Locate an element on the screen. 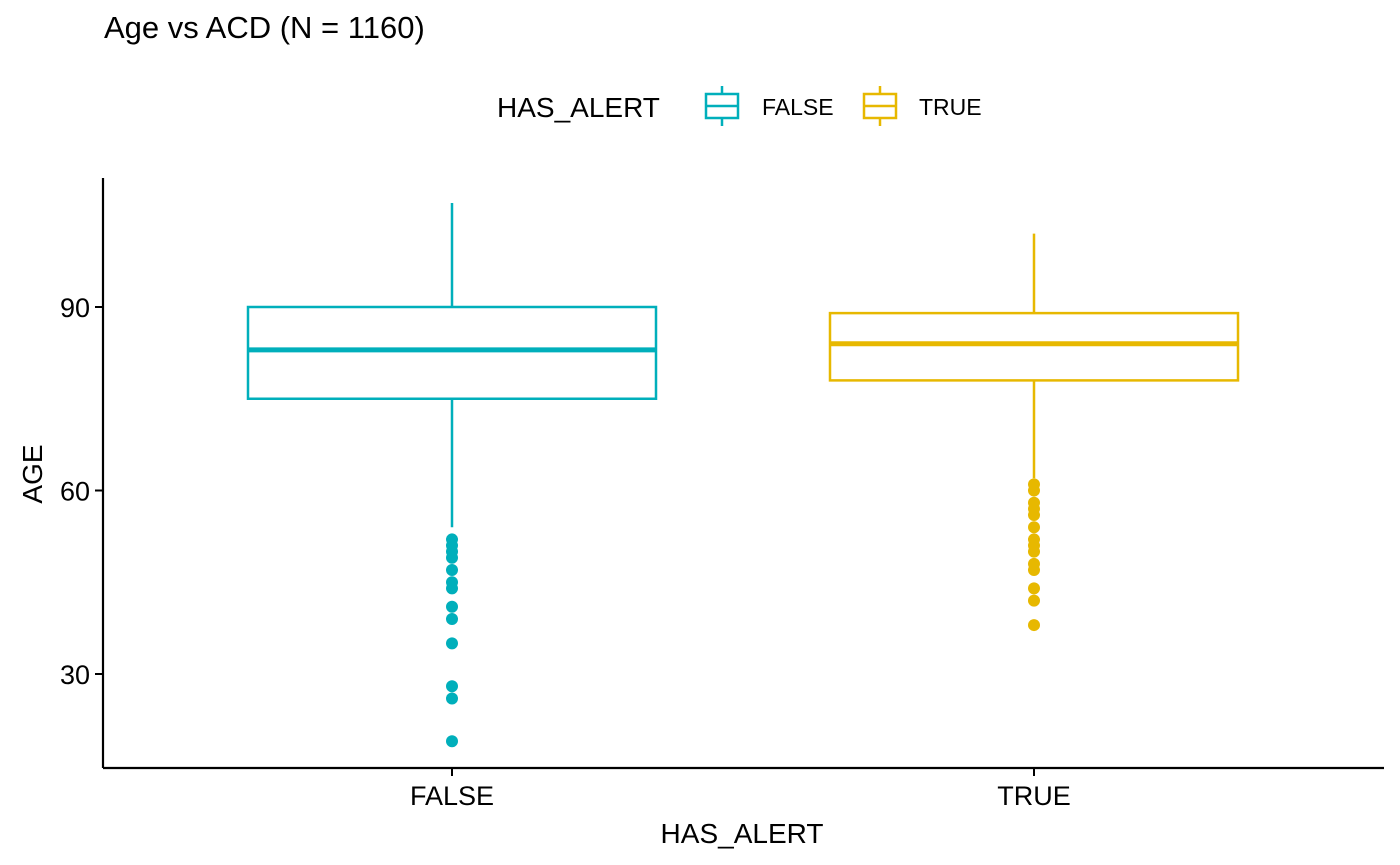 This screenshot has width=1400, height=865. legend-title: HAS_ALERT is located at coordinates (578, 107).